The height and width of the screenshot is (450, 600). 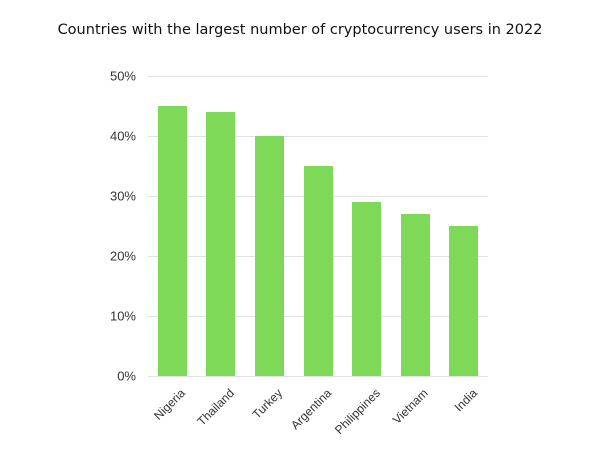 What do you see at coordinates (411, 406) in the screenshot?
I see `x-tick-label: Vietnam` at bounding box center [411, 406].